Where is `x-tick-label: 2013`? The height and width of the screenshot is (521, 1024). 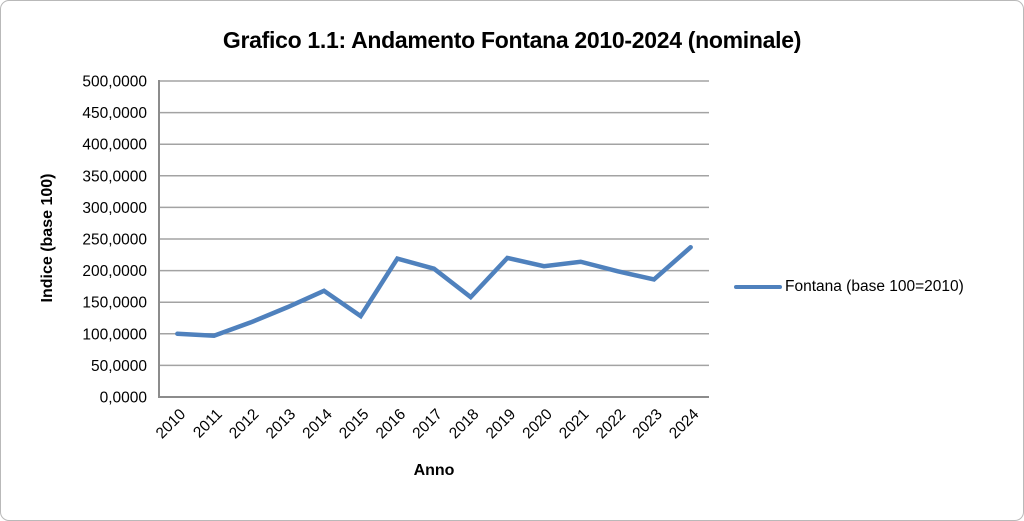 x-tick-label: 2013 is located at coordinates (281, 424).